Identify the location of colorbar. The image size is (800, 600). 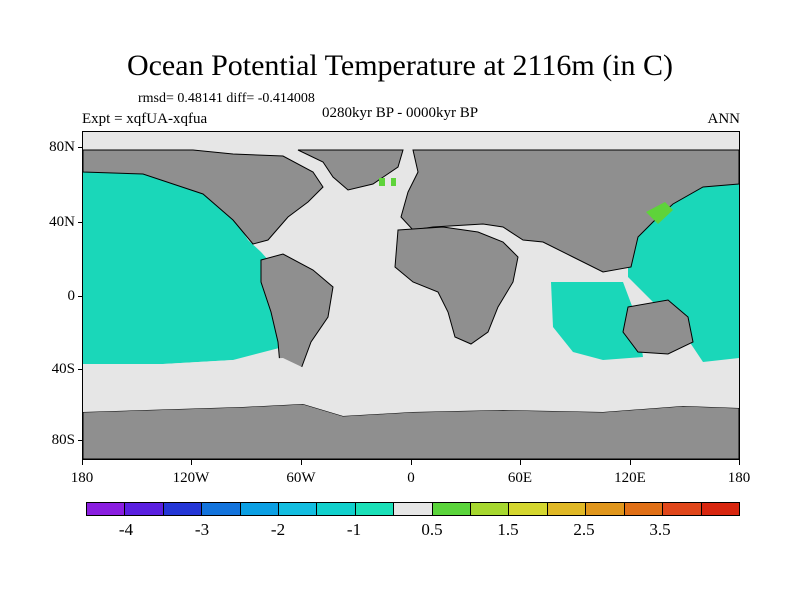
(413, 509).